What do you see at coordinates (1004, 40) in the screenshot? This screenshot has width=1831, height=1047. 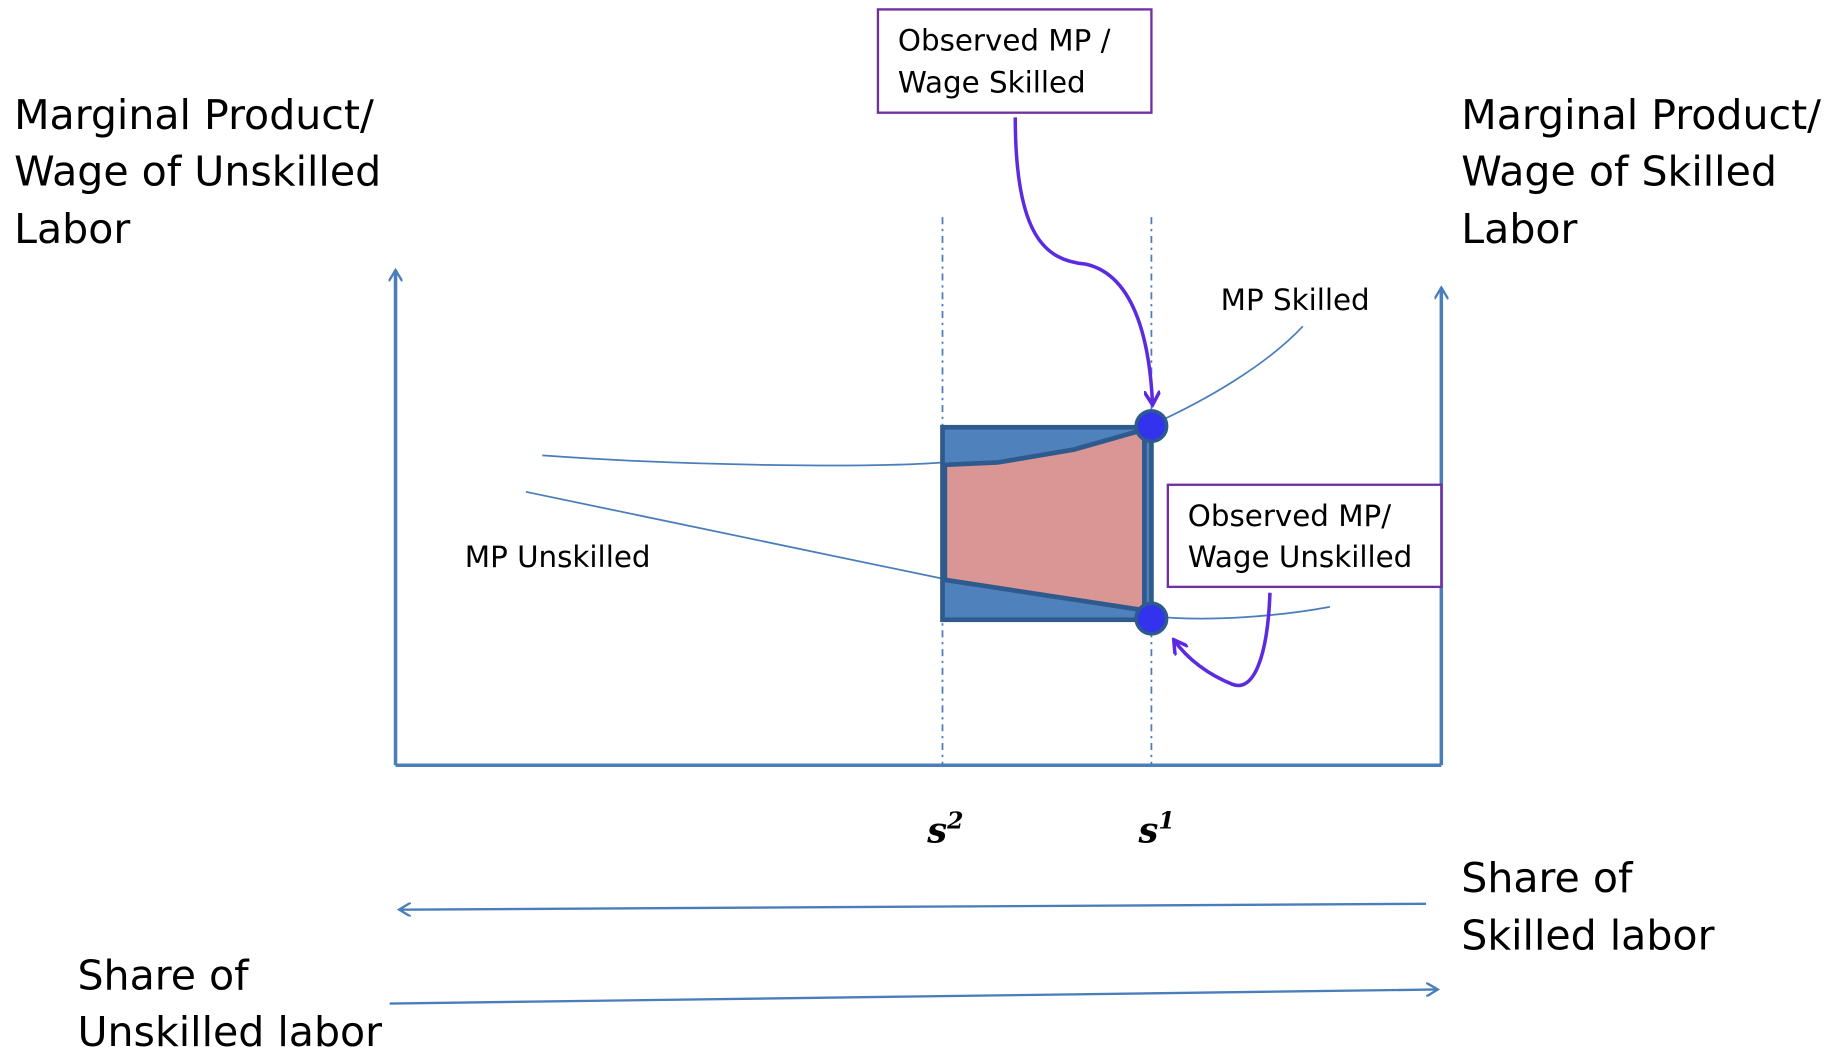 I see `label-line: Observed MP /` at bounding box center [1004, 40].